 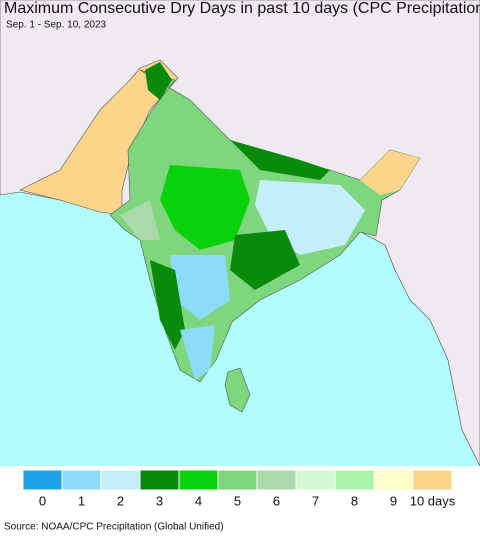 What do you see at coordinates (198, 500) in the screenshot?
I see `legend-label: 4` at bounding box center [198, 500].